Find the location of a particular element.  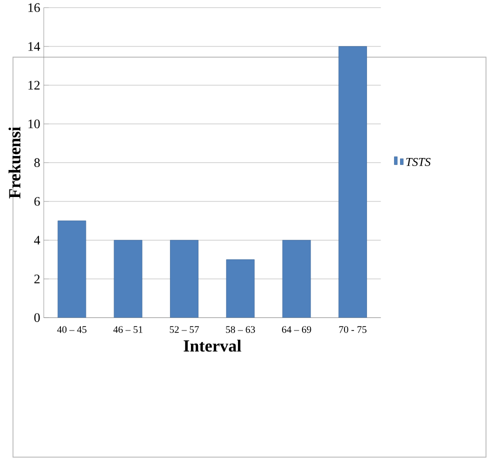

x-tick-label: 46 – 51 is located at coordinates (127, 330).